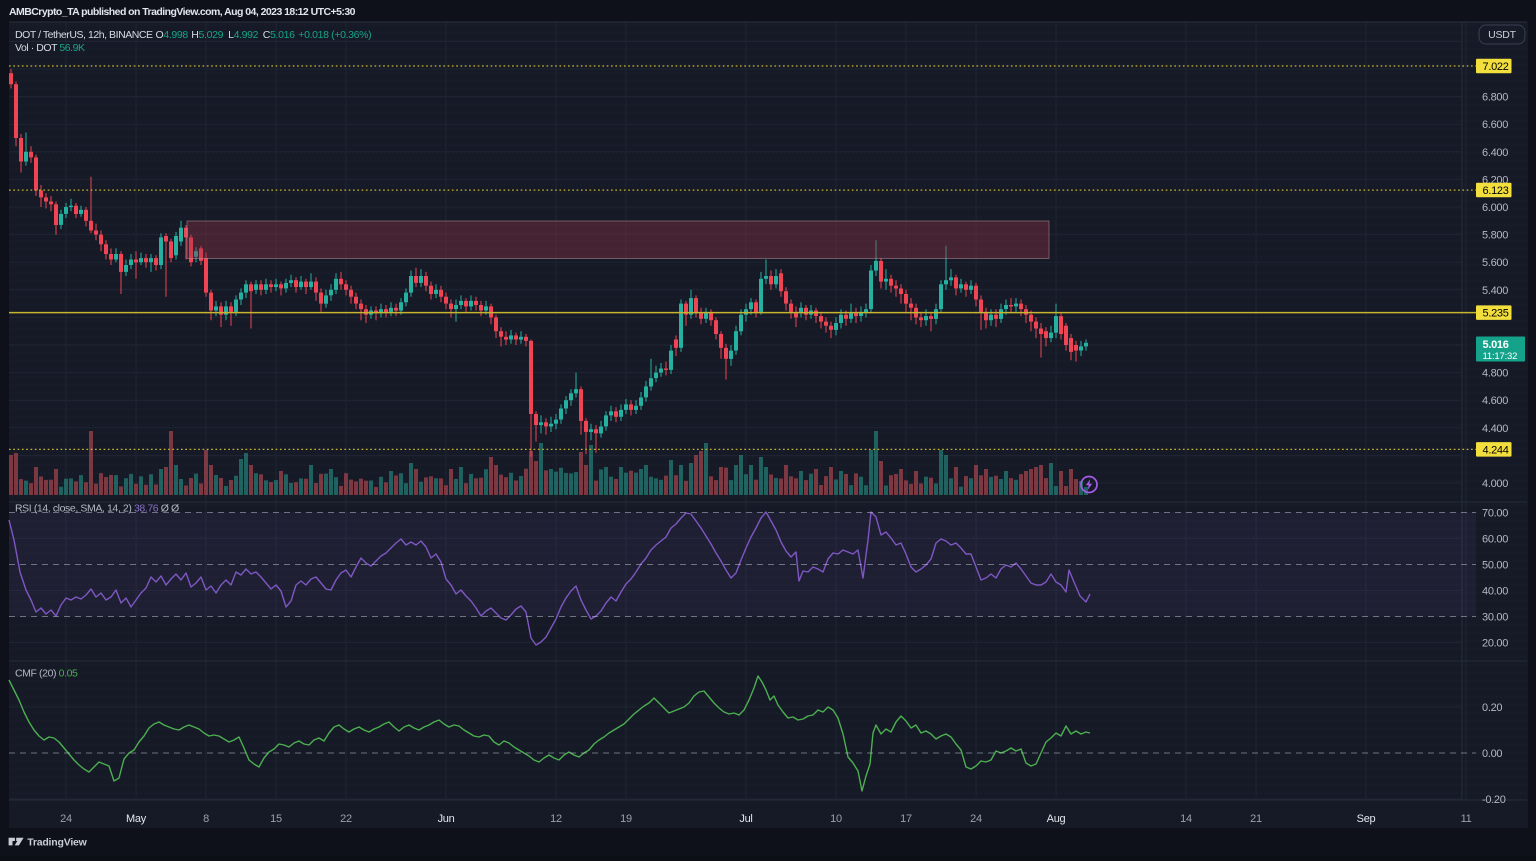  Describe the element at coordinates (906, 819) in the screenshot. I see `svg-text: 17` at that location.